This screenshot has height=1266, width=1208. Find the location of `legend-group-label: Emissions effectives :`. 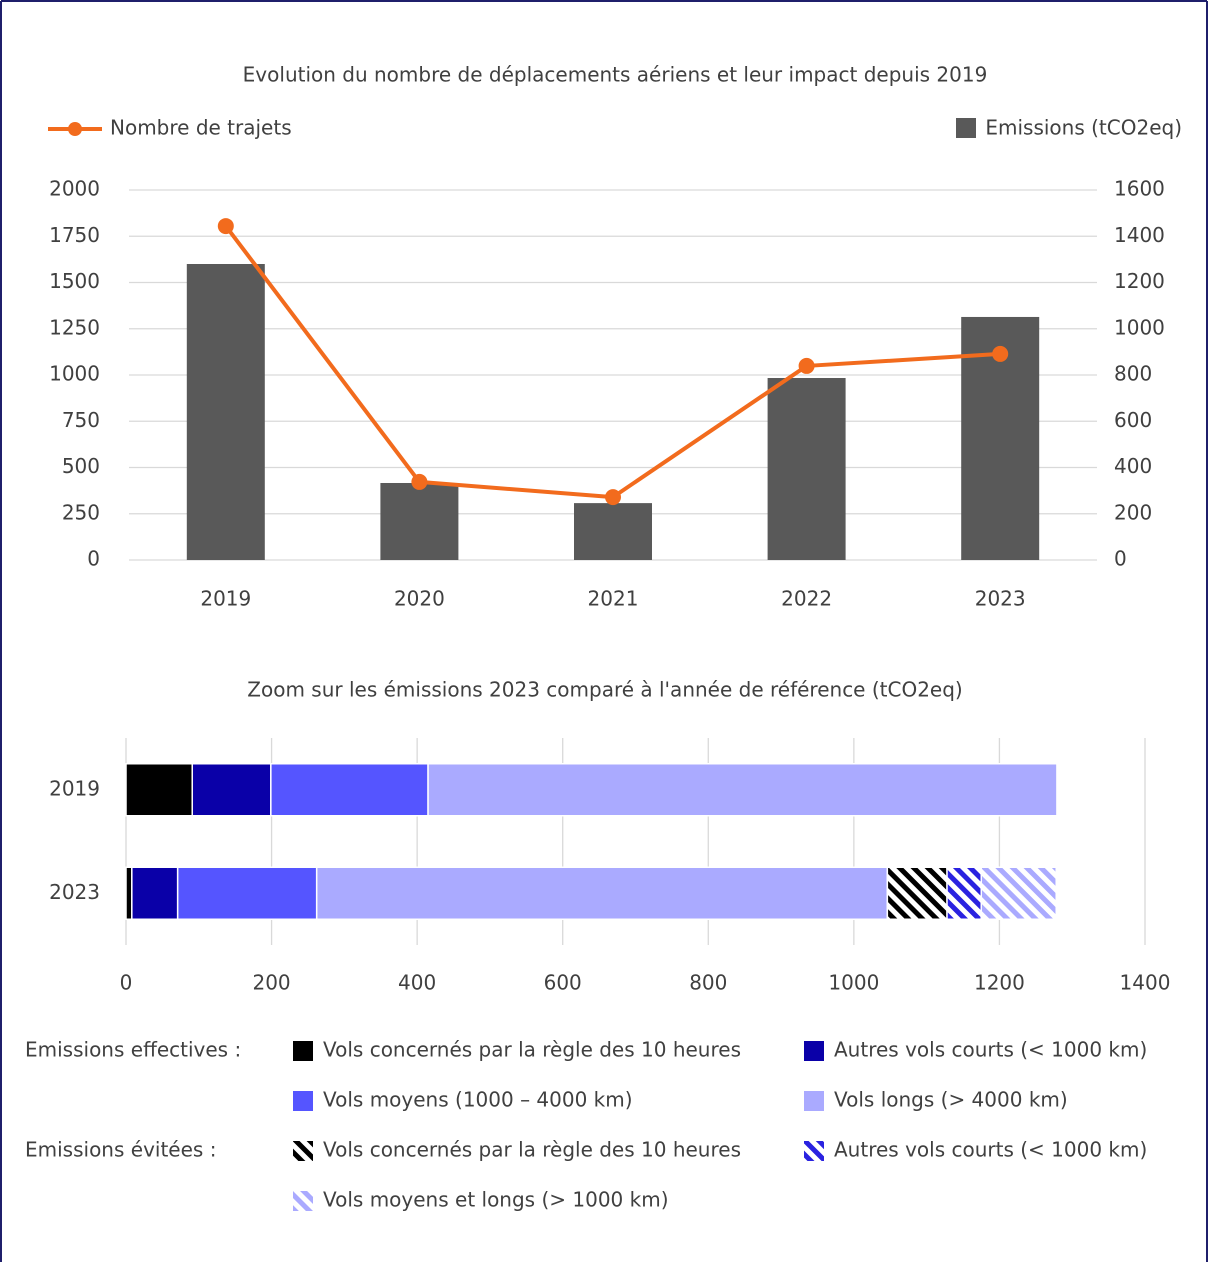

legend-group-label: Emissions effectives : is located at coordinates (133, 1050).